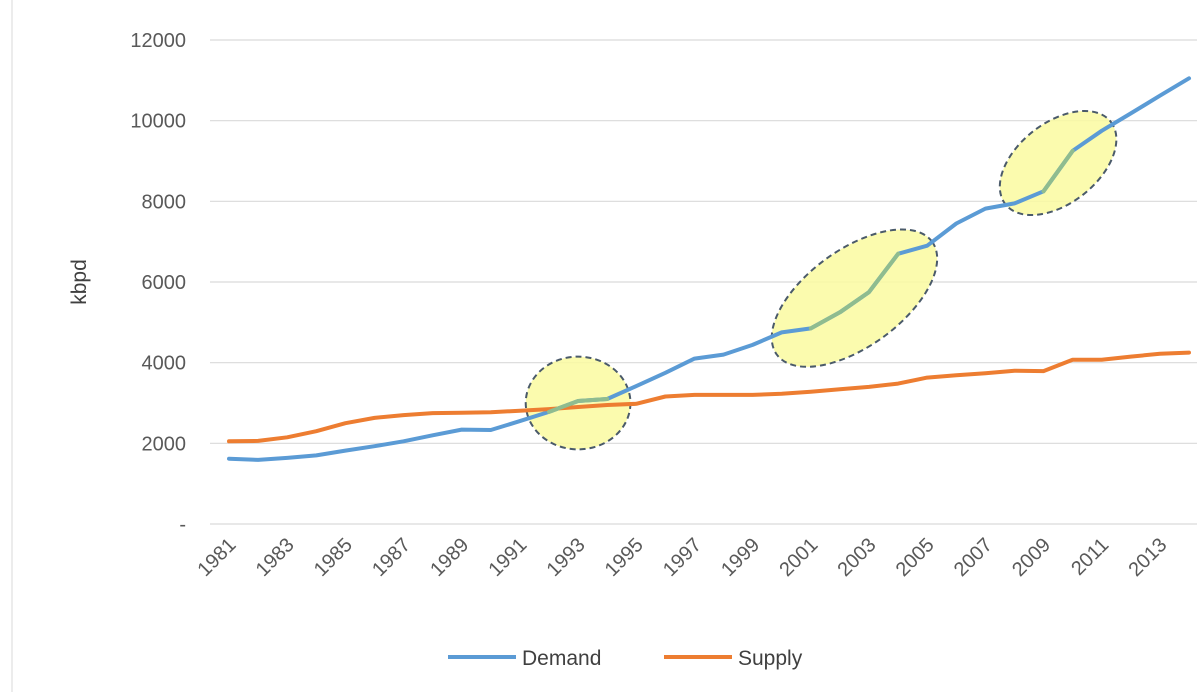  Describe the element at coordinates (275, 557) in the screenshot. I see `x-tick-label: 1983` at that location.